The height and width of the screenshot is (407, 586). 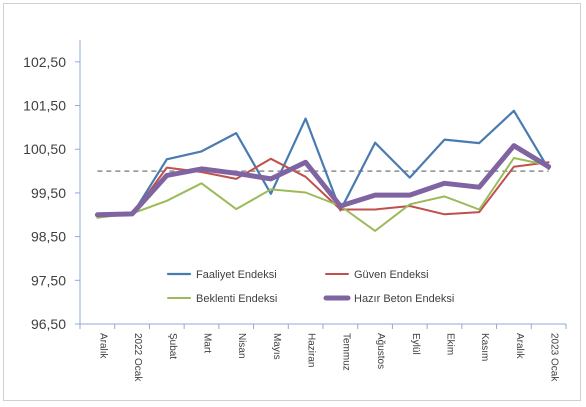 What do you see at coordinates (276, 346) in the screenshot?
I see `x-tick-label: Mayıs` at bounding box center [276, 346].